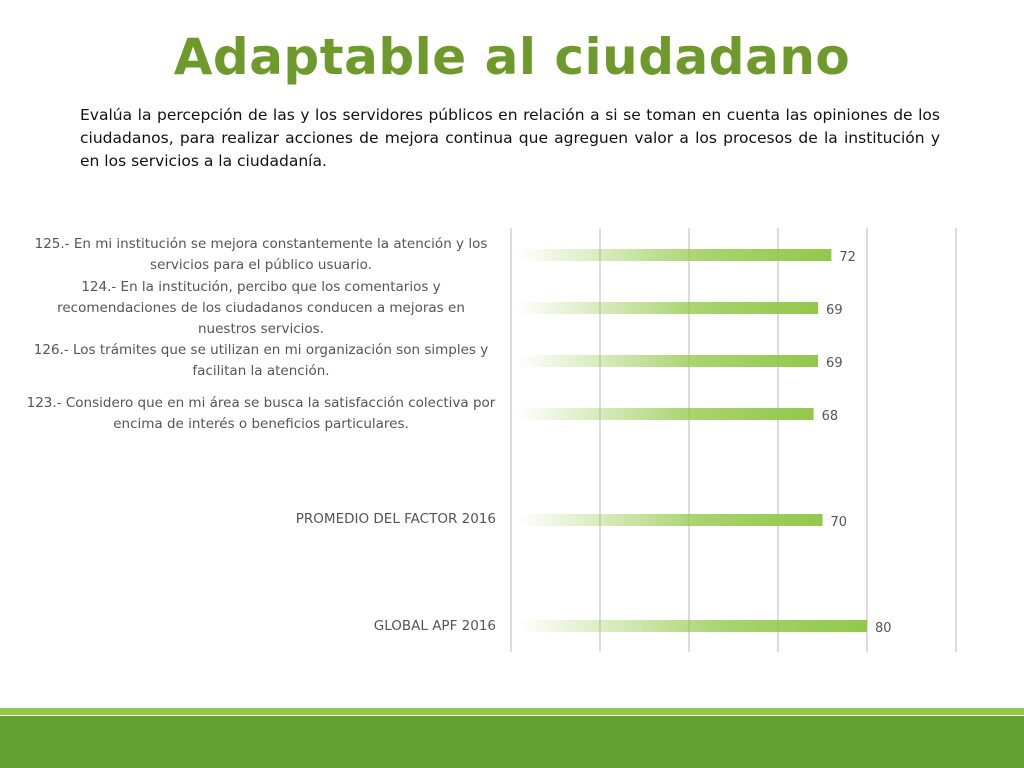  Describe the element at coordinates (830, 416) in the screenshot. I see `data-label: 68` at that location.